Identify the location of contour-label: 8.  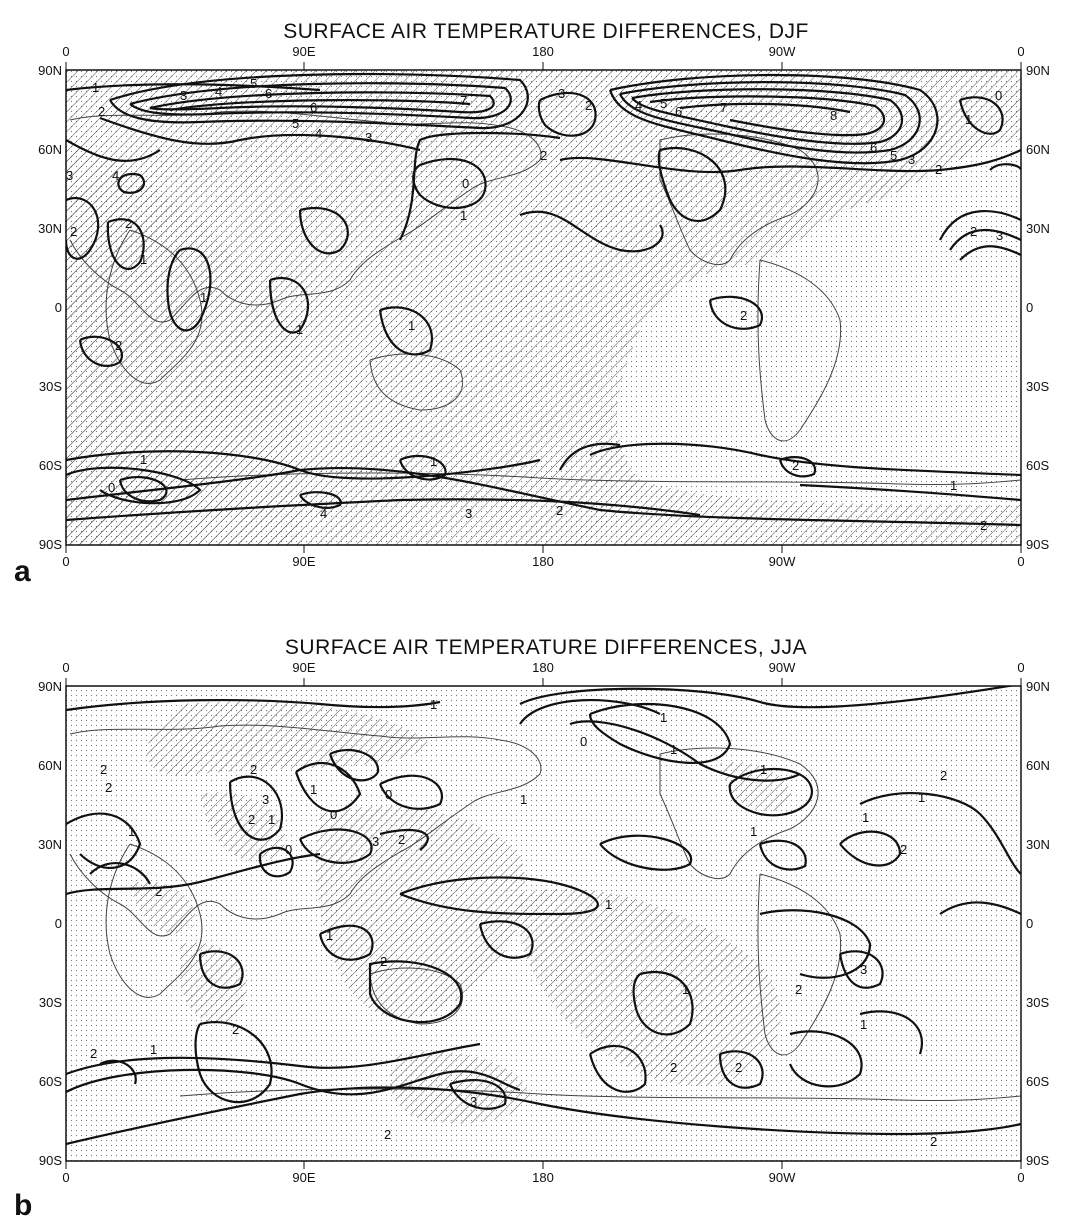
(833, 115).